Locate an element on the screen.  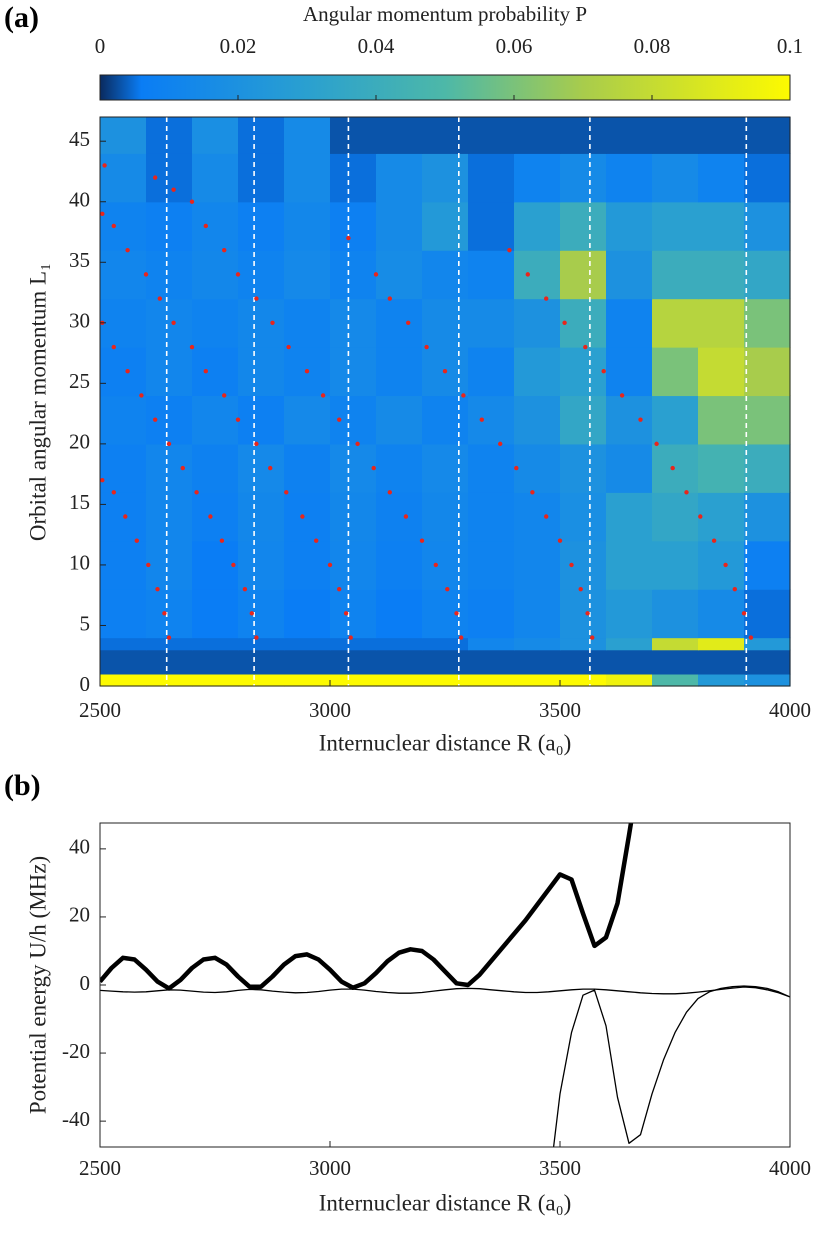
y-tick-label: 25 is located at coordinates (79, 381).